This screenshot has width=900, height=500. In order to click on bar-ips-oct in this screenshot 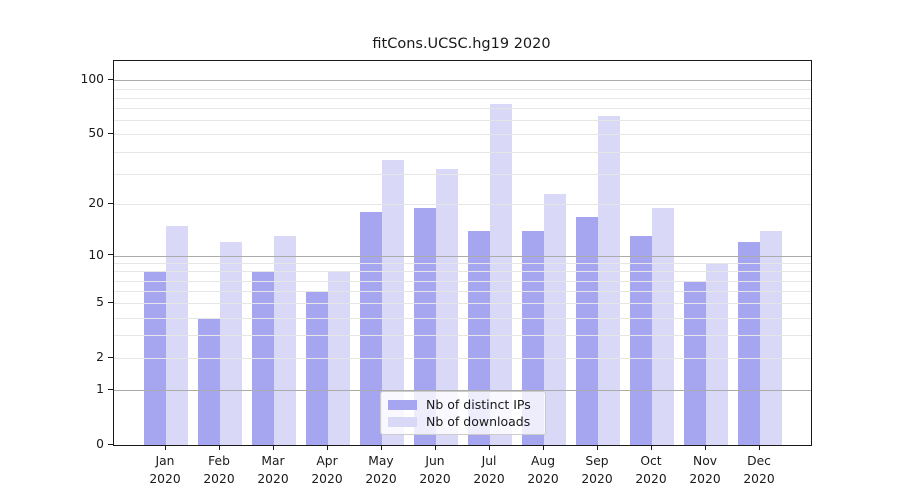, I will do `click(641, 340)`.